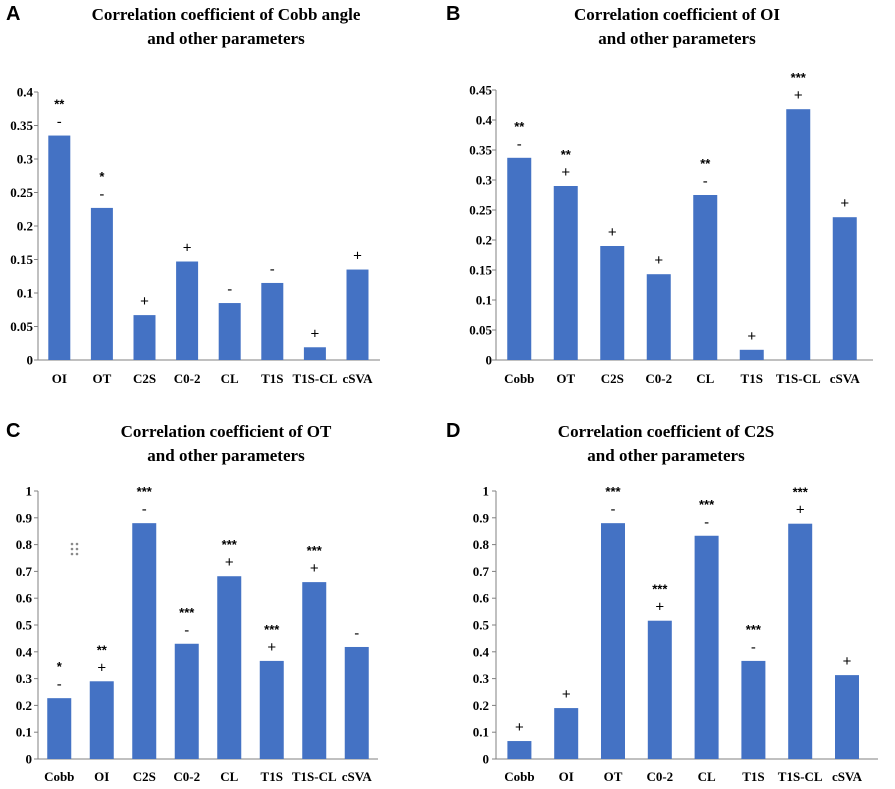 This screenshot has width=895, height=789. What do you see at coordinates (486, 491) in the screenshot?
I see `y-tick-label: 1` at bounding box center [486, 491].